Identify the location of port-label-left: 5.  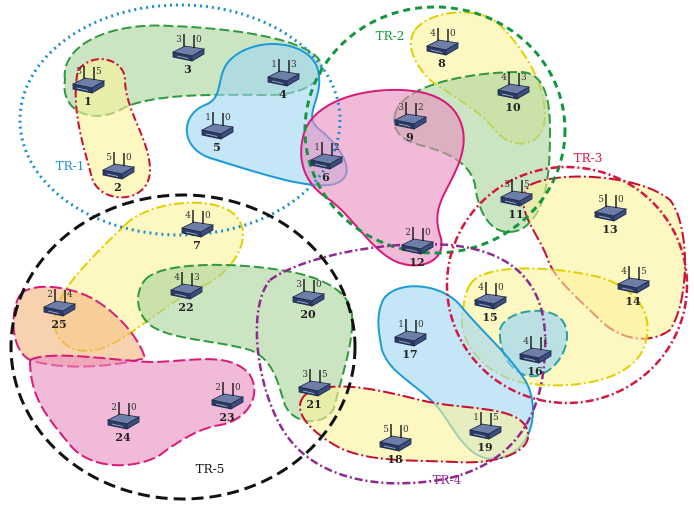
(601, 200).